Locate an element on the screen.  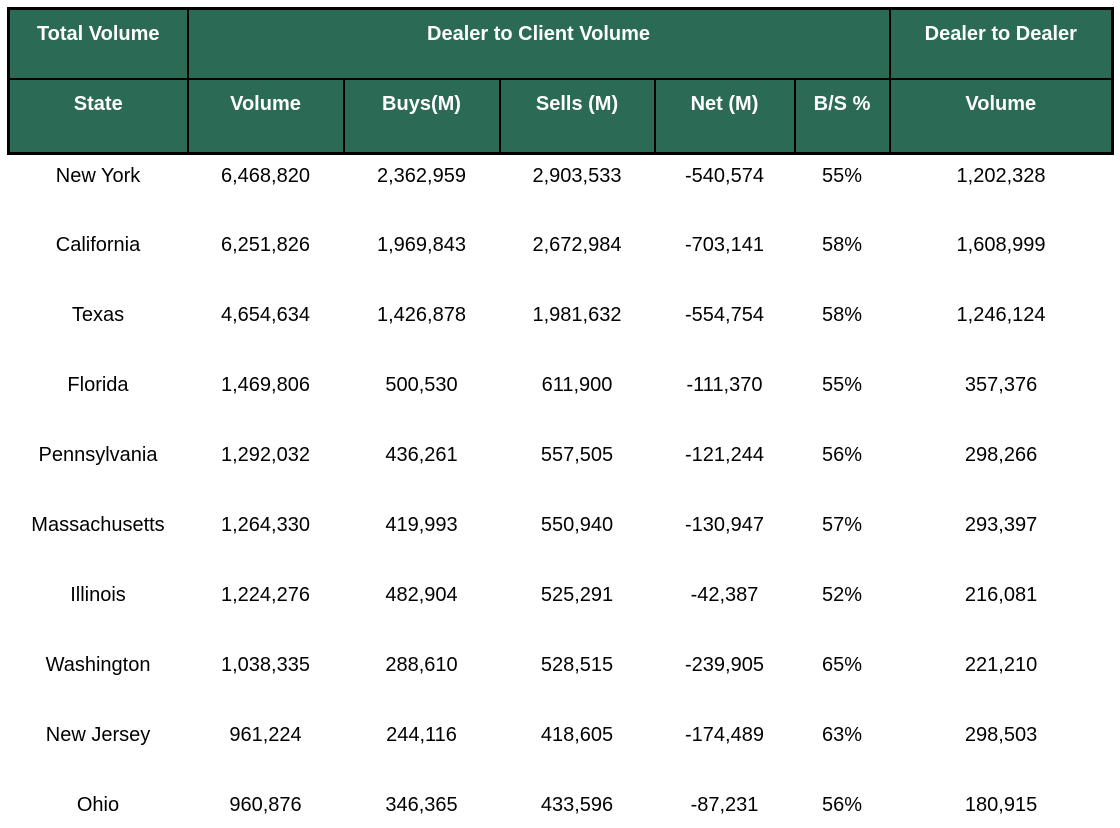
column-header-bs-pct: B/S % is located at coordinates (842, 116).